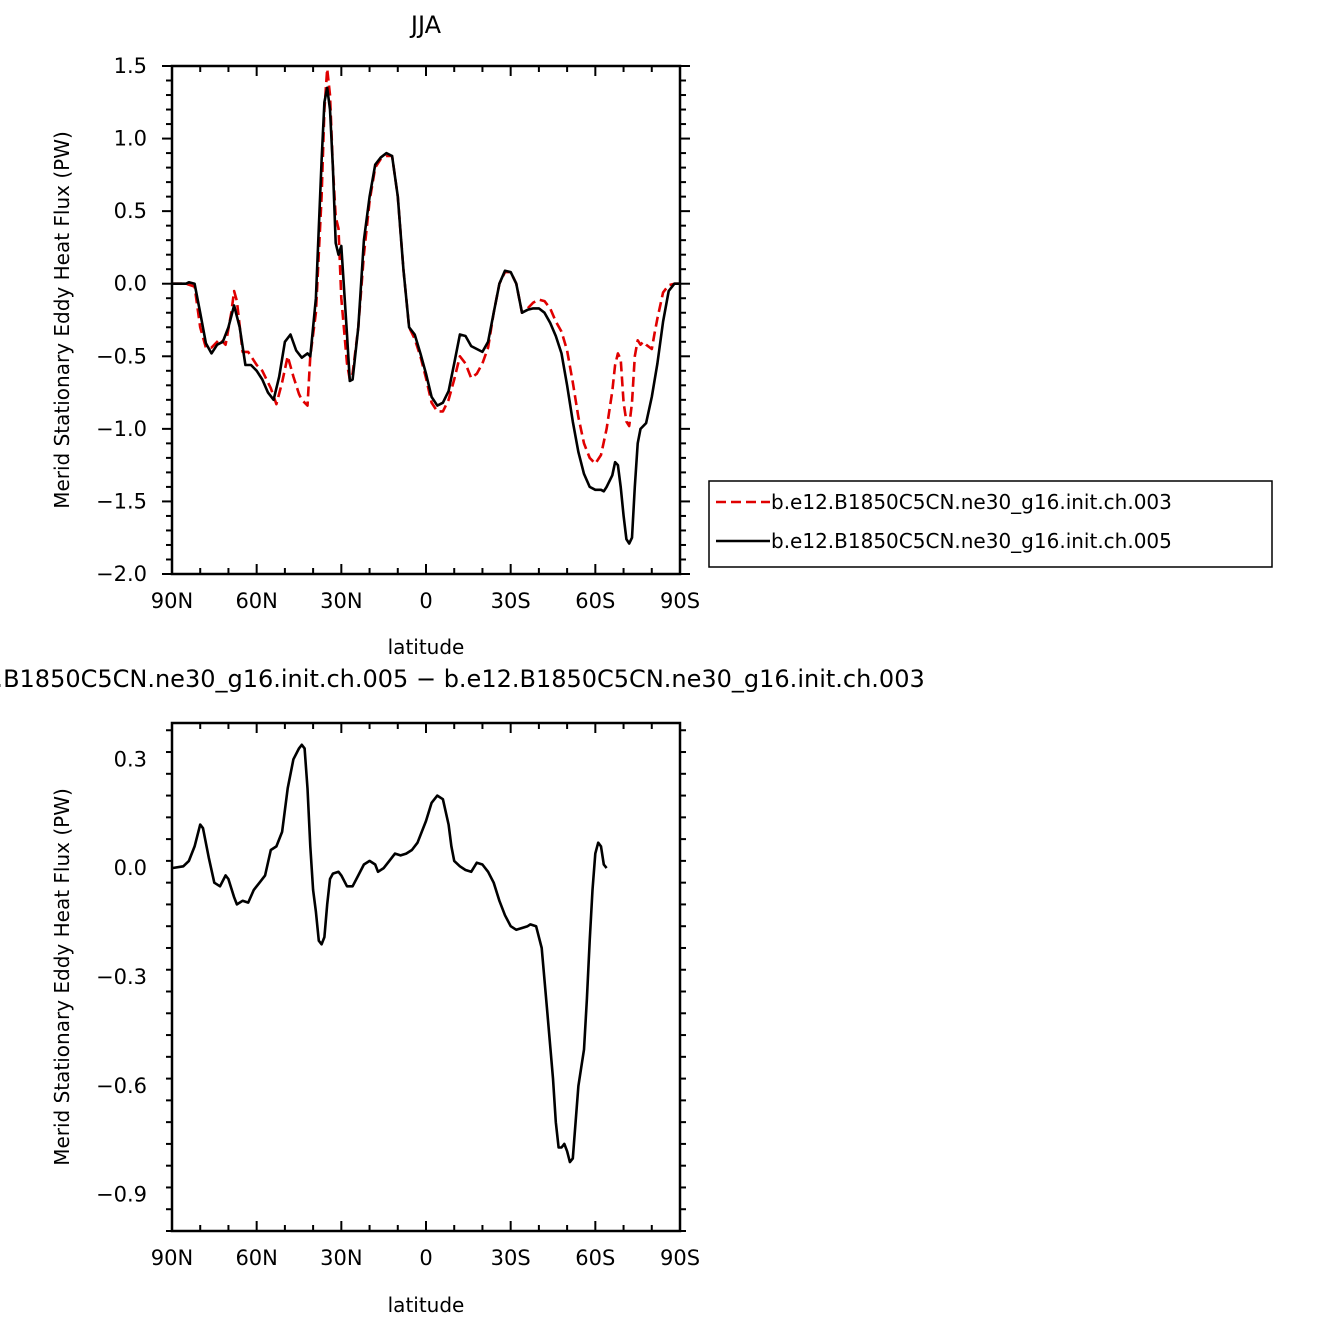 Image resolution: width=1322 pixels, height=1325 pixels. Describe the element at coordinates (121, 429) in the screenshot. I see `y-tick-label: −1.0` at that location.